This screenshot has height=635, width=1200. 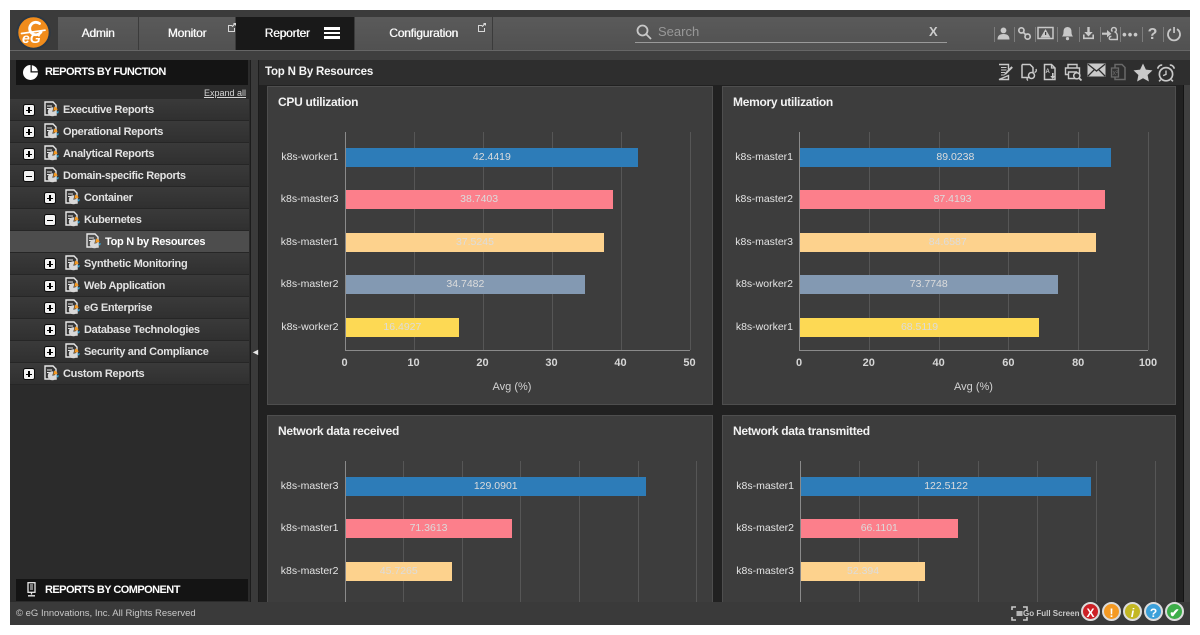 What do you see at coordinates (1048, 72) in the screenshot?
I see `svg-text: A` at bounding box center [1048, 72].